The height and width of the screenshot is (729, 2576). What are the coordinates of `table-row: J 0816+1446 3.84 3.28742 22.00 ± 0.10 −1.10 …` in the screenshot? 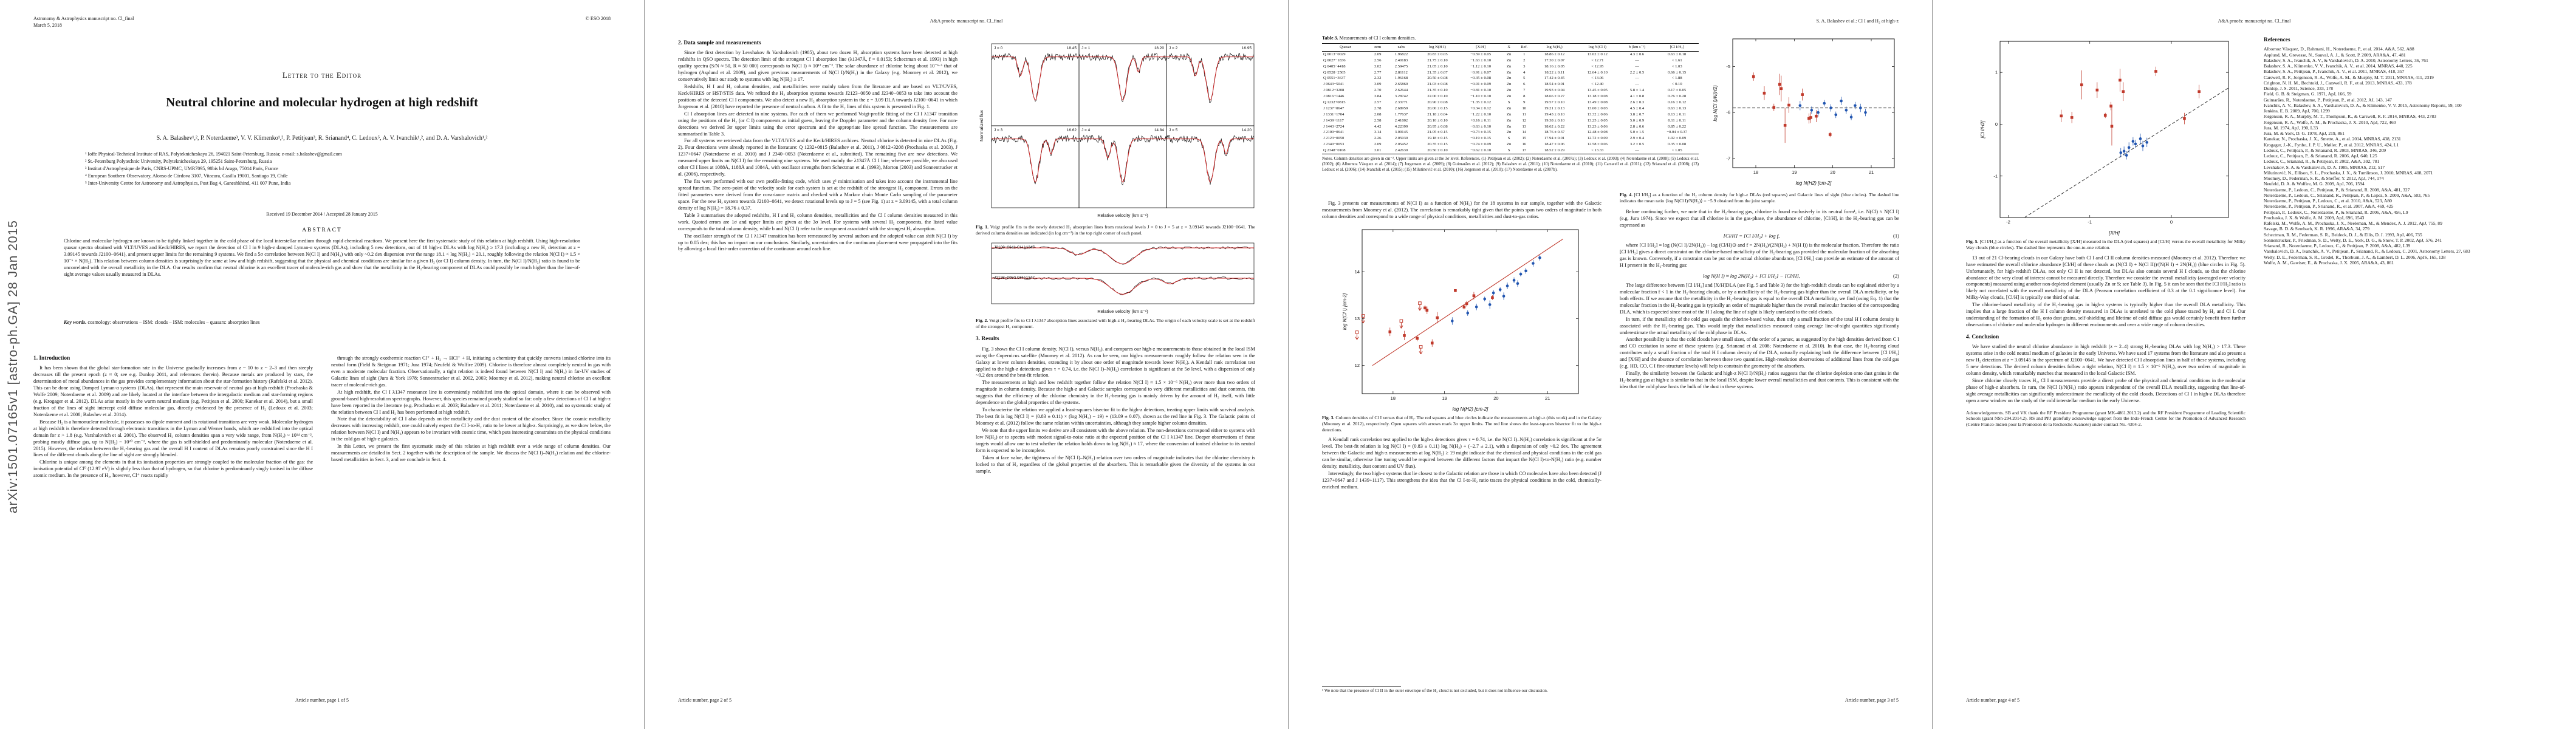 It's located at (1505, 97).